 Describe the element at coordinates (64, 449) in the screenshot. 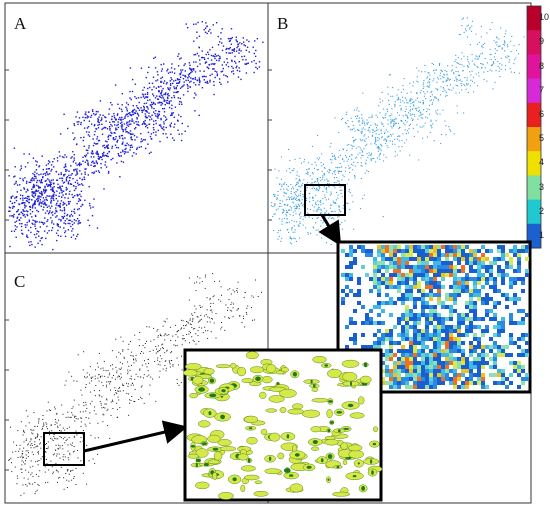

I see `panel-c-selection-box` at that location.